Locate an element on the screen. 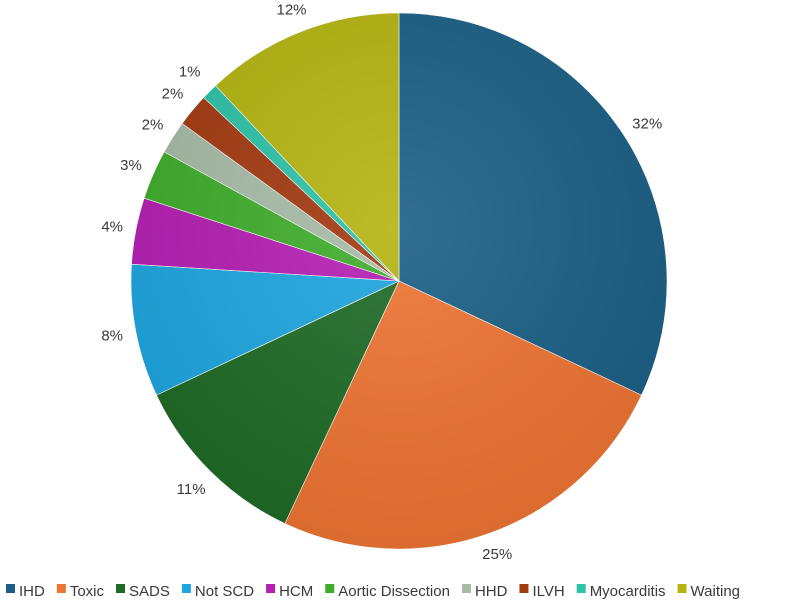 The image size is (807, 605). legend-item-toxic: Toxic is located at coordinates (80, 591).